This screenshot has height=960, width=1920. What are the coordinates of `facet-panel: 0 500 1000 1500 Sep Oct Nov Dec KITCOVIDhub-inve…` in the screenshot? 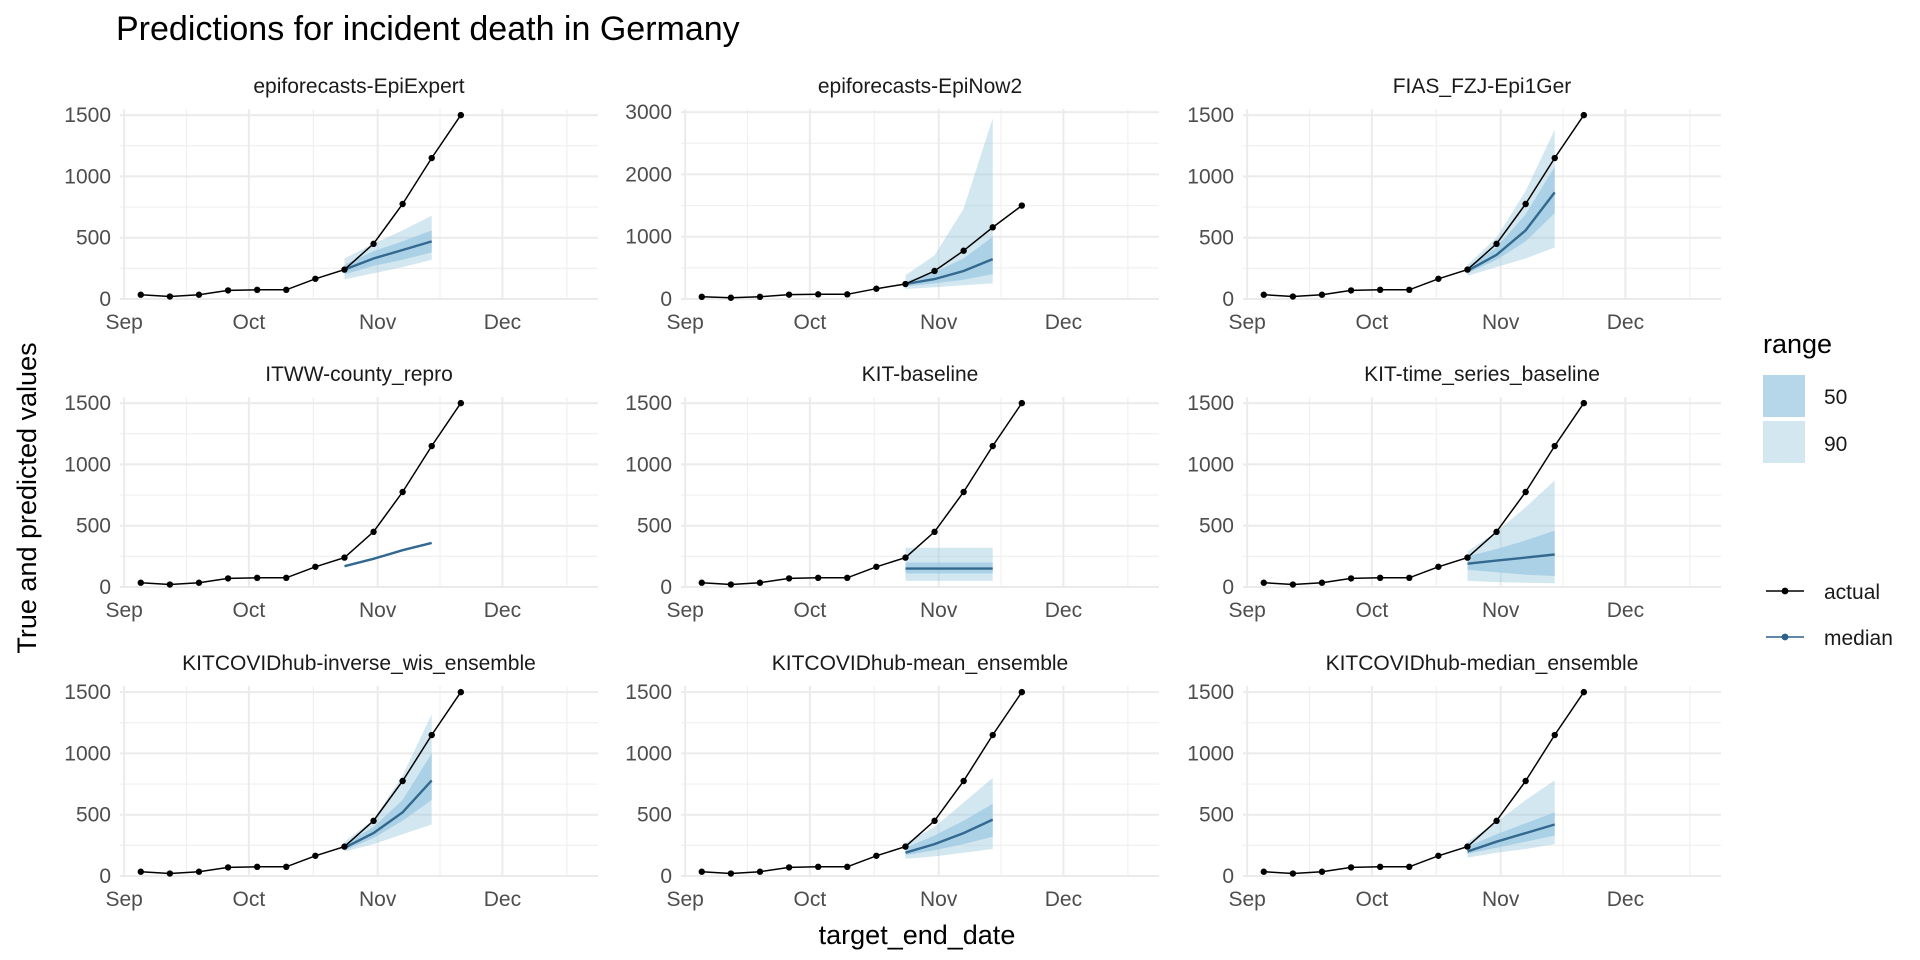 It's located at (331, 781).